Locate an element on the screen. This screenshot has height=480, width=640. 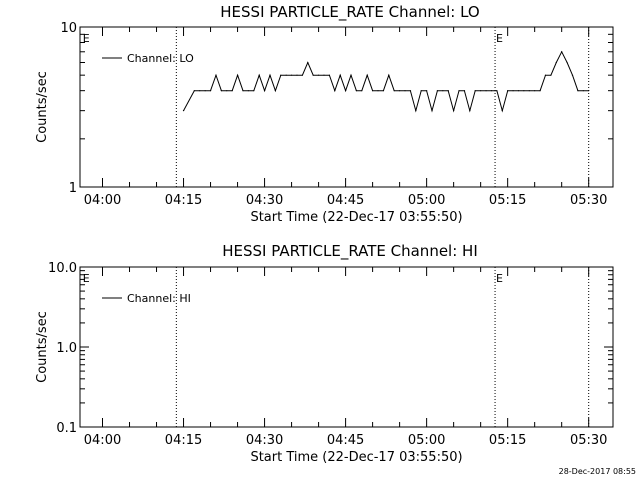
y-tick-label: 1.0 is located at coordinates (66, 348).